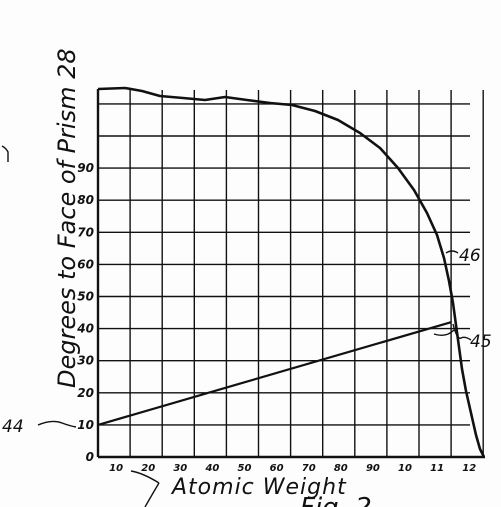  Describe the element at coordinates (148, 468) in the screenshot. I see `x-tick-label: 20` at that location.